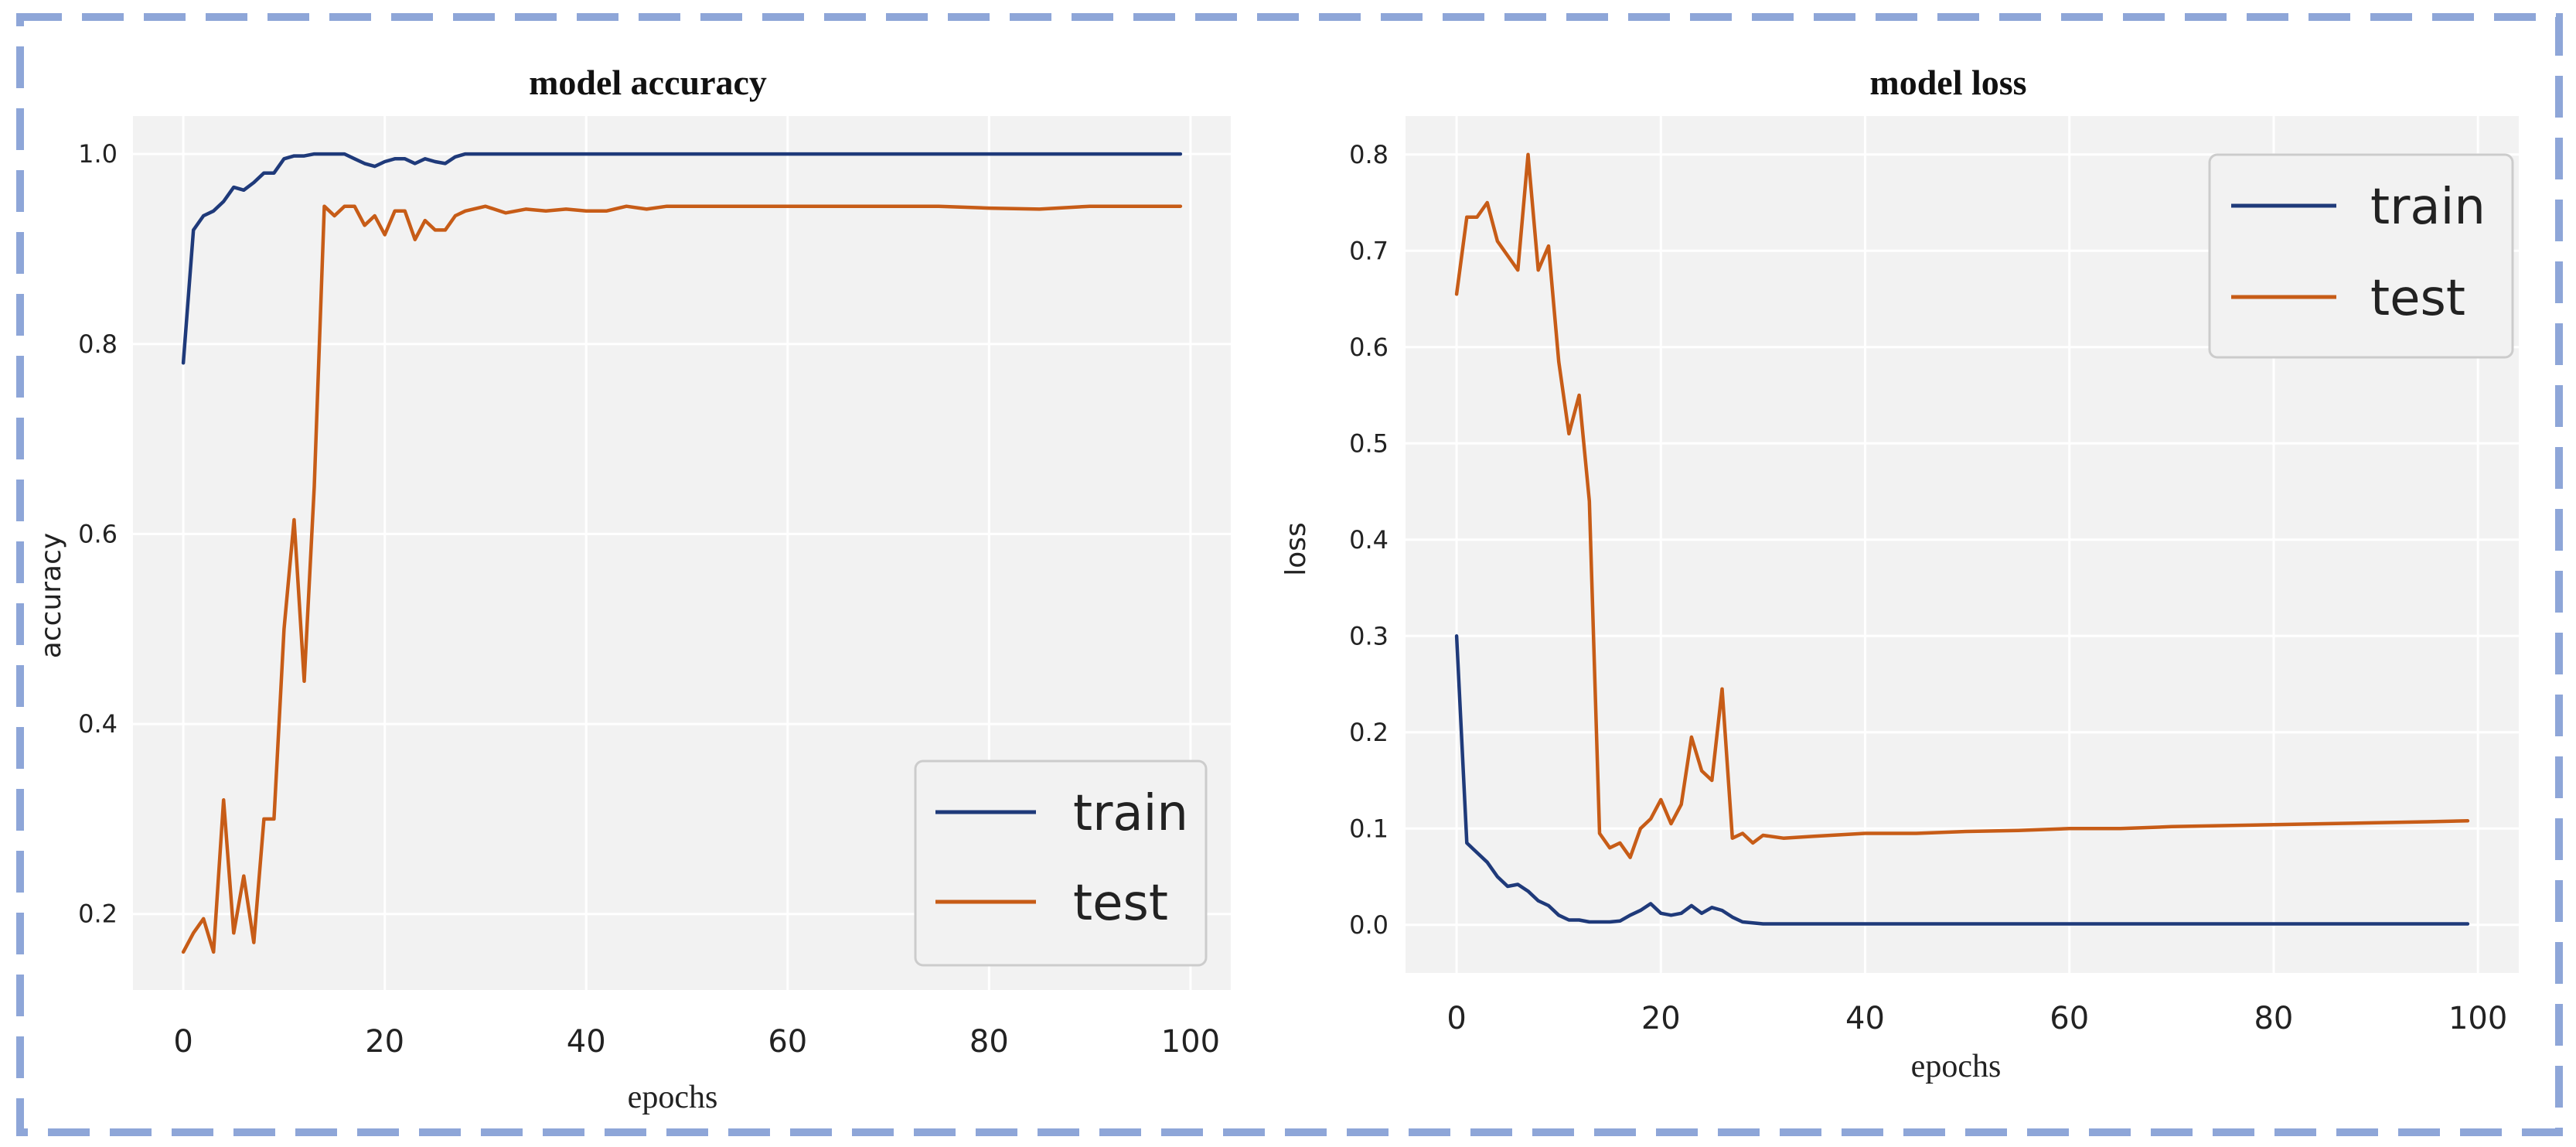 This screenshot has width=2576, height=1147. What do you see at coordinates (1120, 903) in the screenshot?
I see `accuracy-legend-test-label: test` at bounding box center [1120, 903].